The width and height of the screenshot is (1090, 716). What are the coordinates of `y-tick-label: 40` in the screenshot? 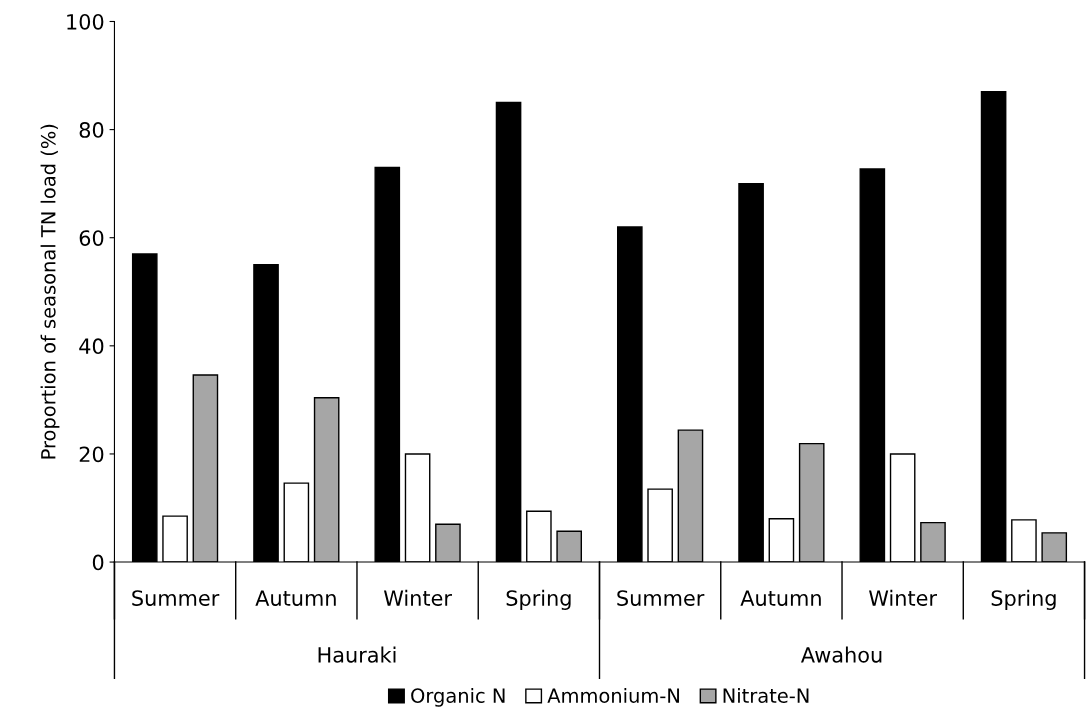 It's located at (91, 346).